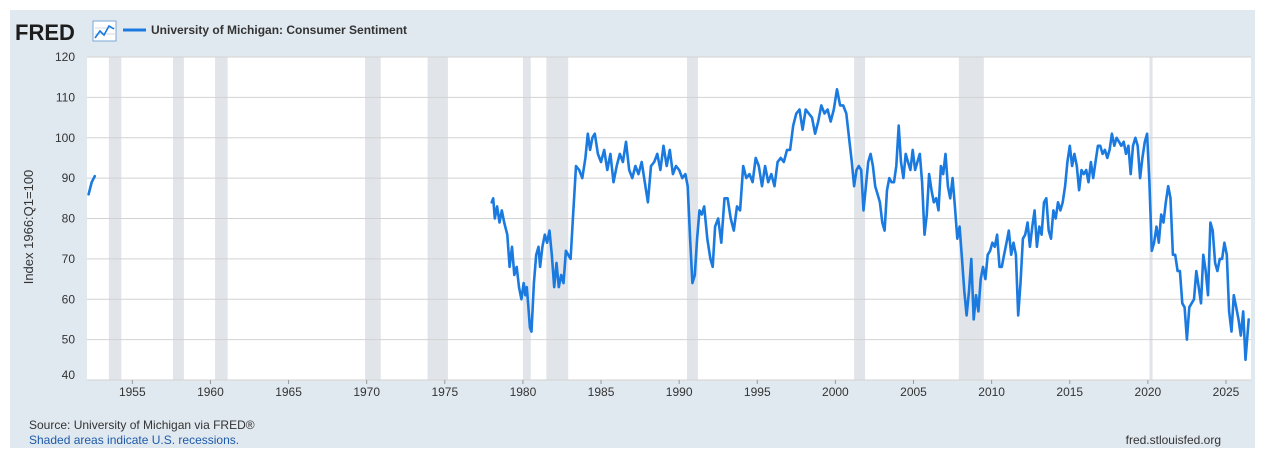  What do you see at coordinates (1148, 392) in the screenshot?
I see `x-tick-label-2020: 2020` at bounding box center [1148, 392].